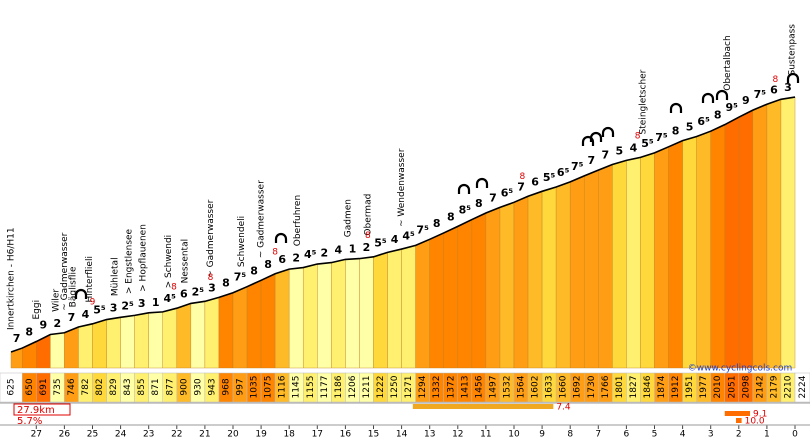 The width and height of the screenshot is (810, 441). Describe the element at coordinates (774, 386) in the screenshot. I see `elevation-label: 2179` at that location.